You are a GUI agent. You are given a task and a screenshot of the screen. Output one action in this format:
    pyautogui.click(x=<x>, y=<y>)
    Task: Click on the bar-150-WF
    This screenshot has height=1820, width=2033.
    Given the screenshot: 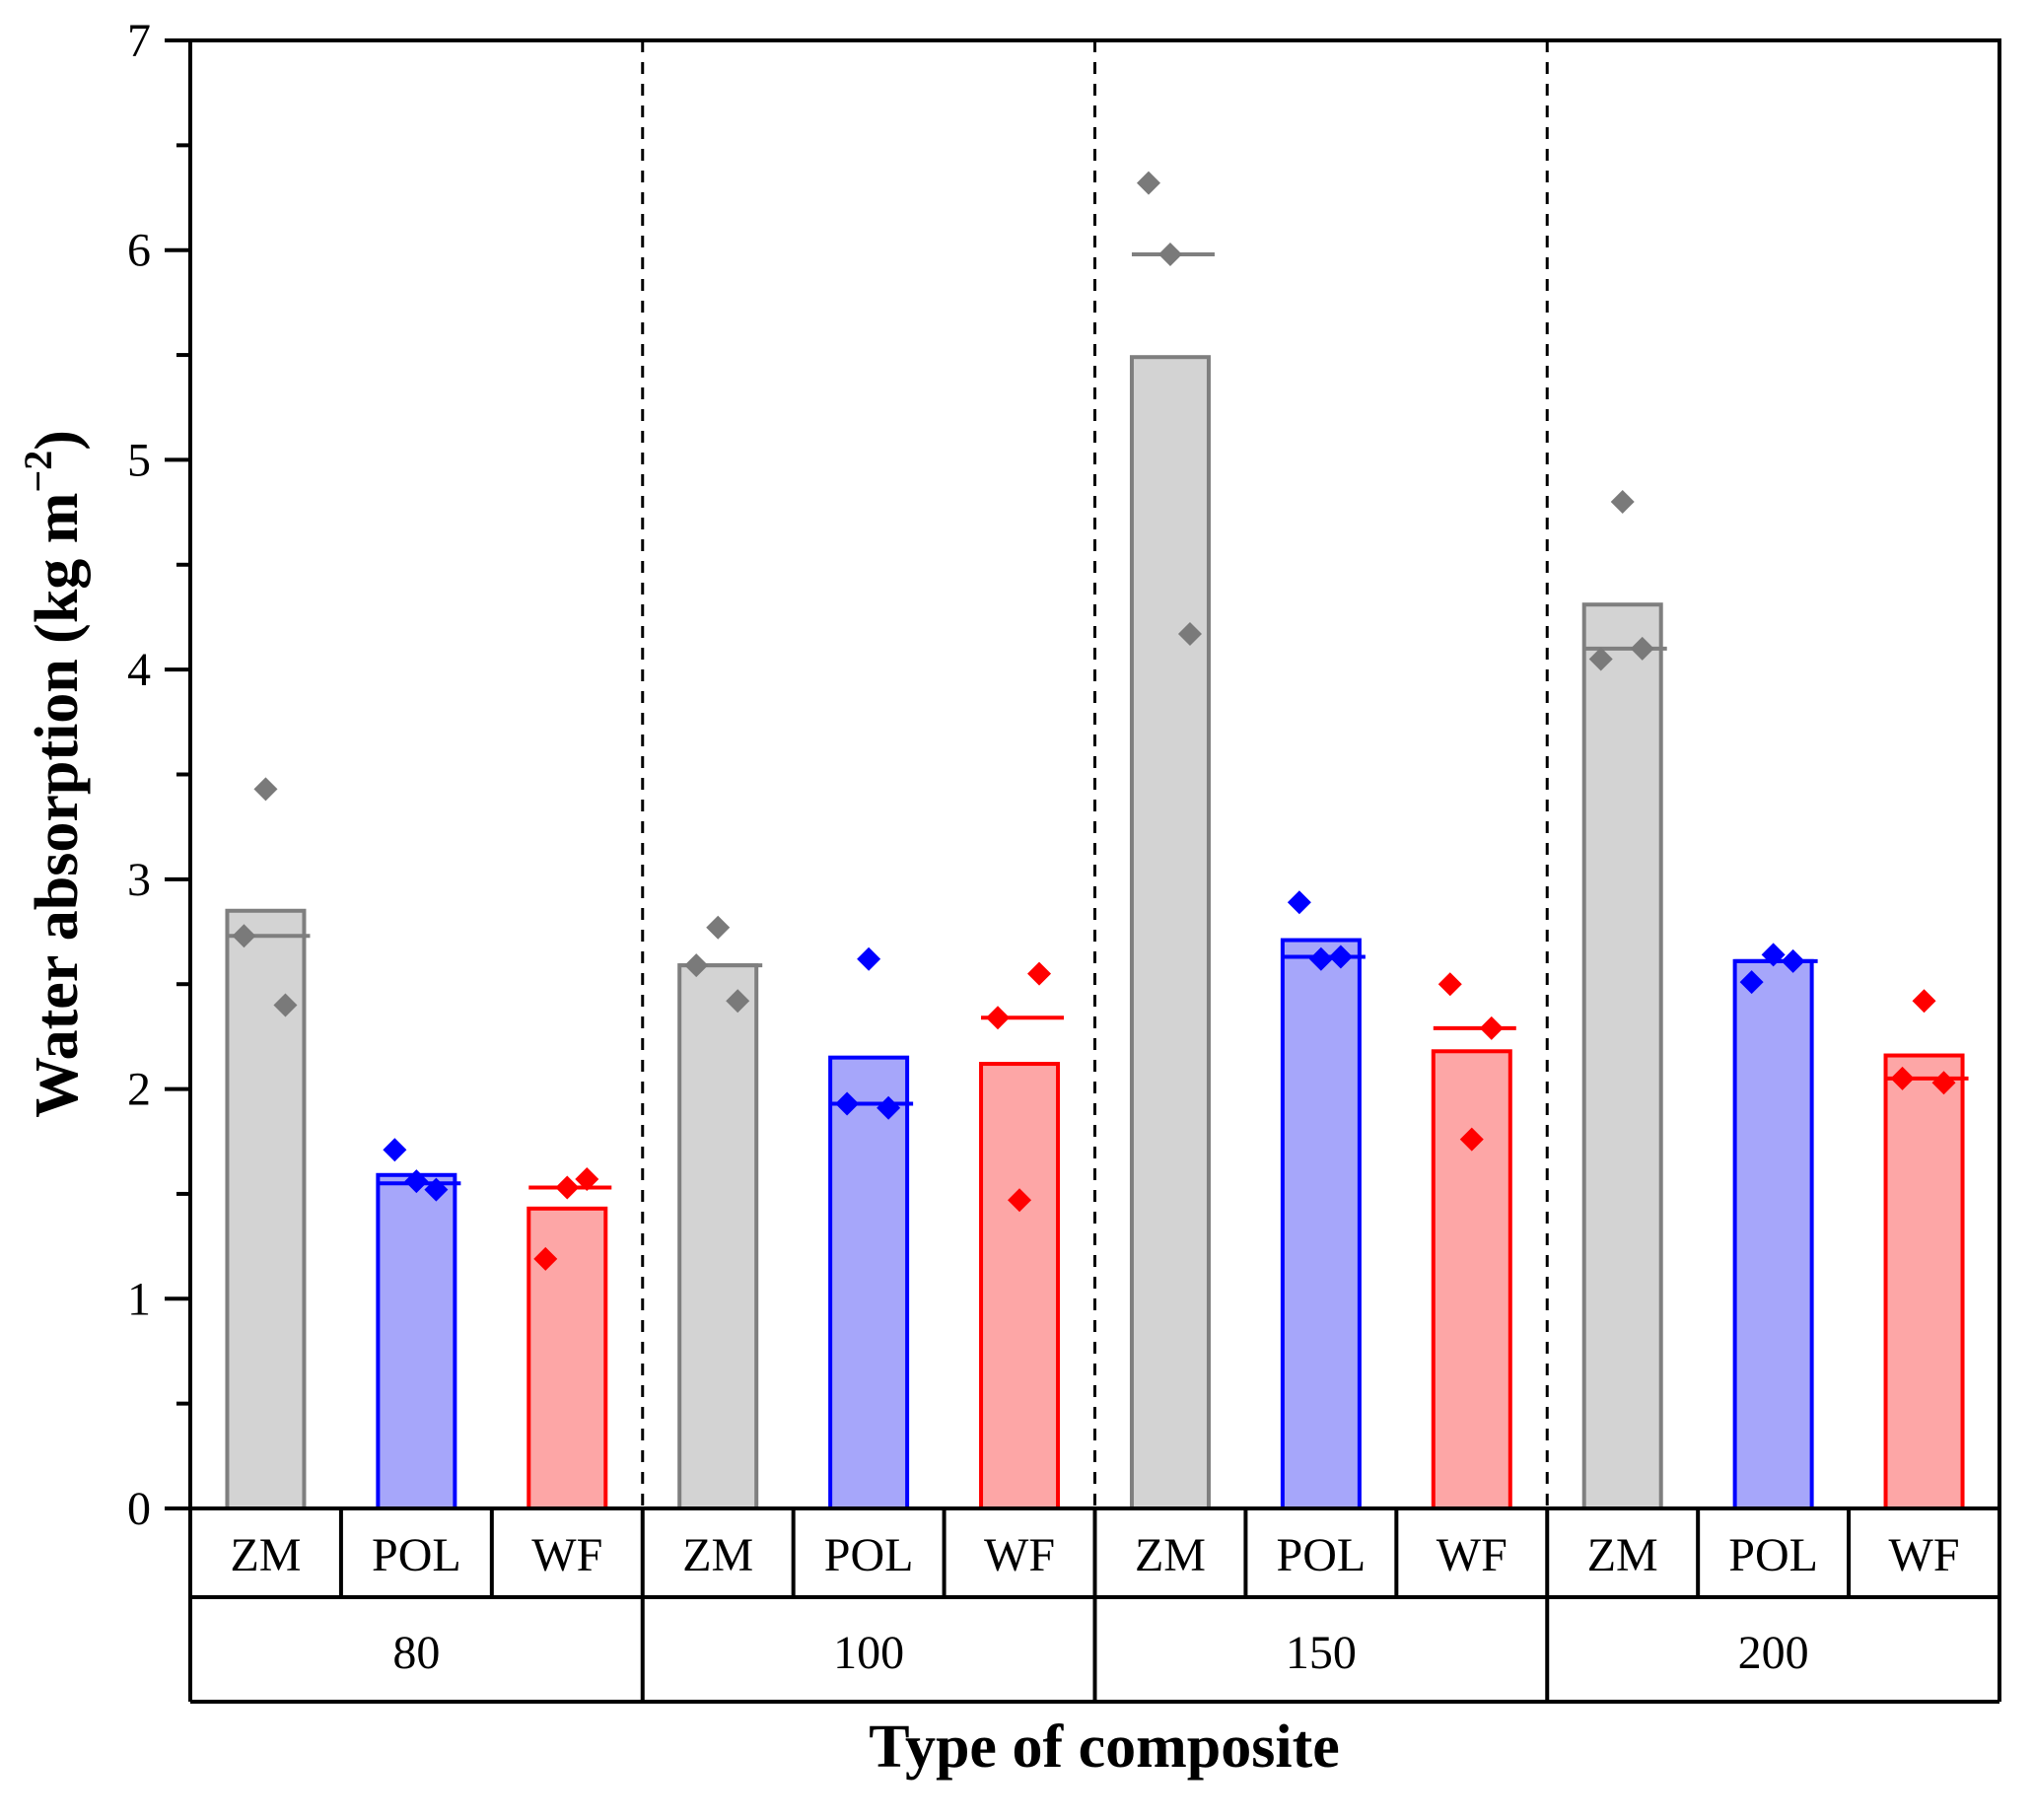 What is the action you would take?
    pyautogui.click(x=1472, y=1279)
    